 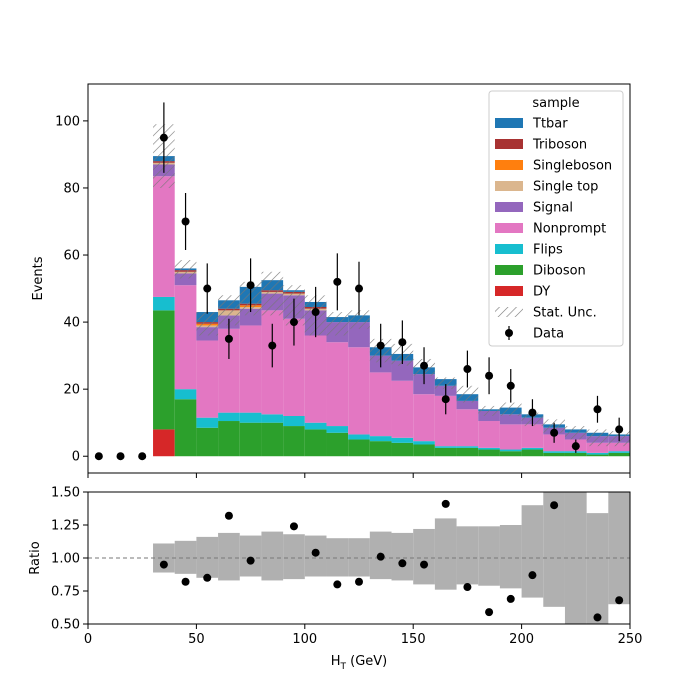 I want to click on y-tick-label: 80, so click(x=71, y=188).